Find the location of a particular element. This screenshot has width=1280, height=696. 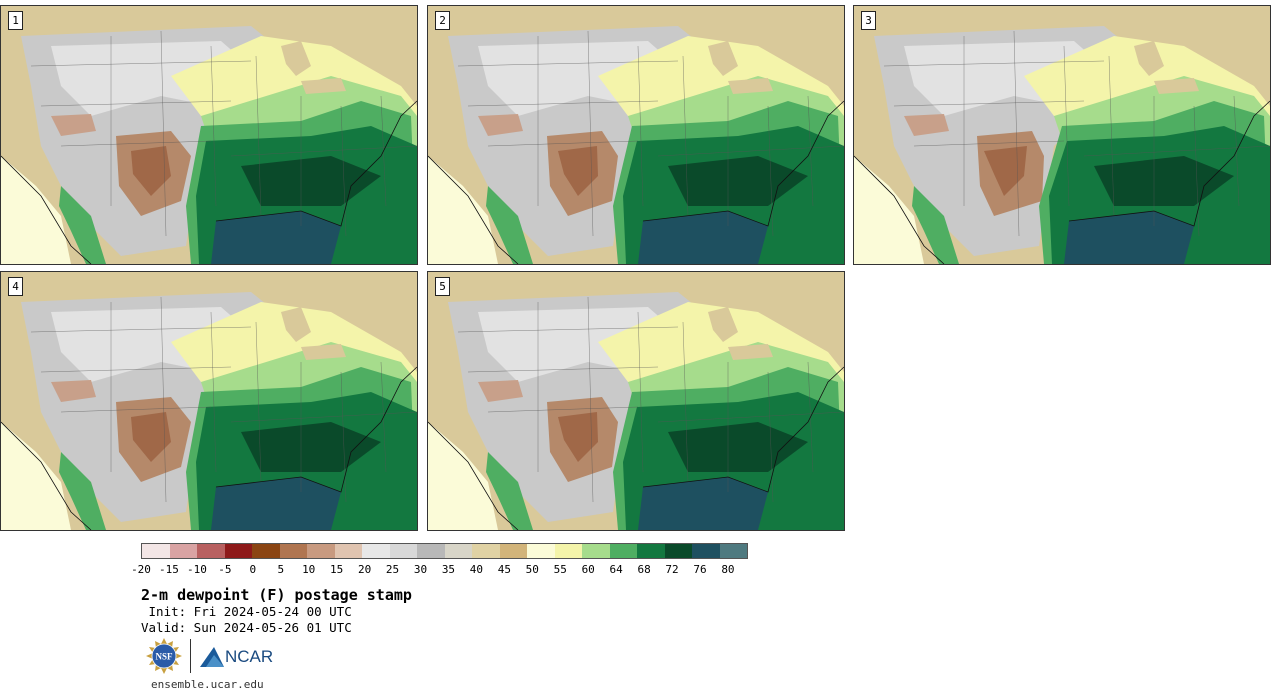

postage-stamp-panel-1: 1 is located at coordinates (209, 135).